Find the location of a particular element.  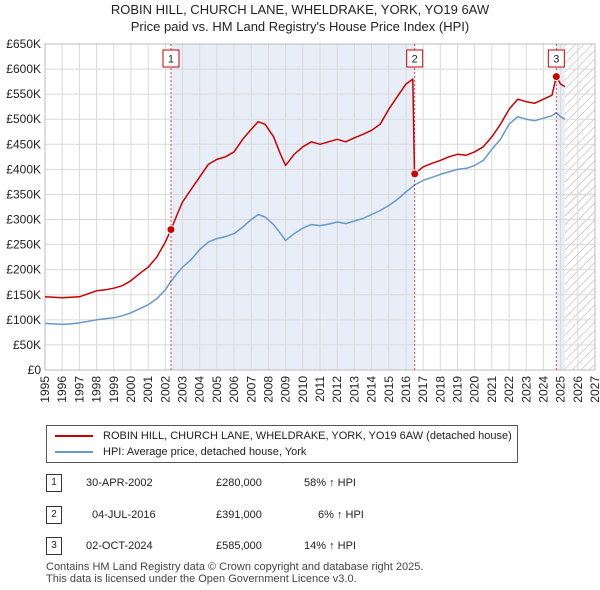

sale-hpi-change: 6% ↑ HPI is located at coordinates (341, 515).